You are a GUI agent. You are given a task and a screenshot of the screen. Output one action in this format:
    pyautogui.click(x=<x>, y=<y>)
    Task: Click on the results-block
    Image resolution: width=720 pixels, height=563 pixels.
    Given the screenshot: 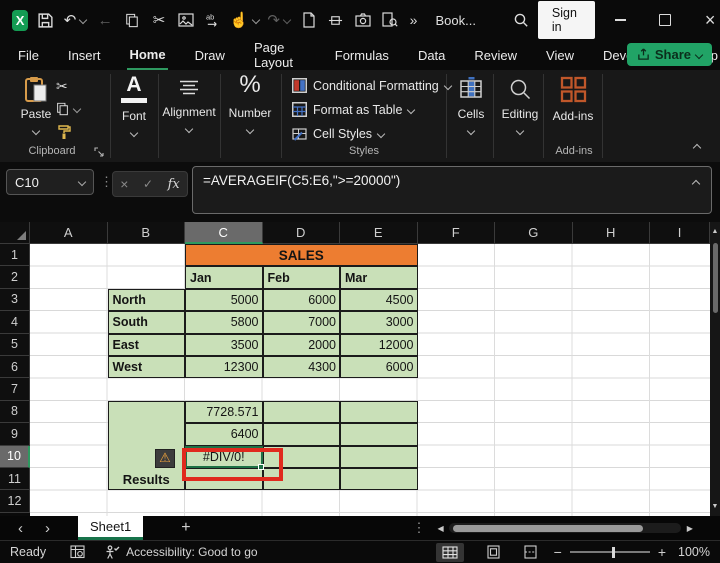 What is the action you would take?
    pyautogui.click(x=146, y=445)
    